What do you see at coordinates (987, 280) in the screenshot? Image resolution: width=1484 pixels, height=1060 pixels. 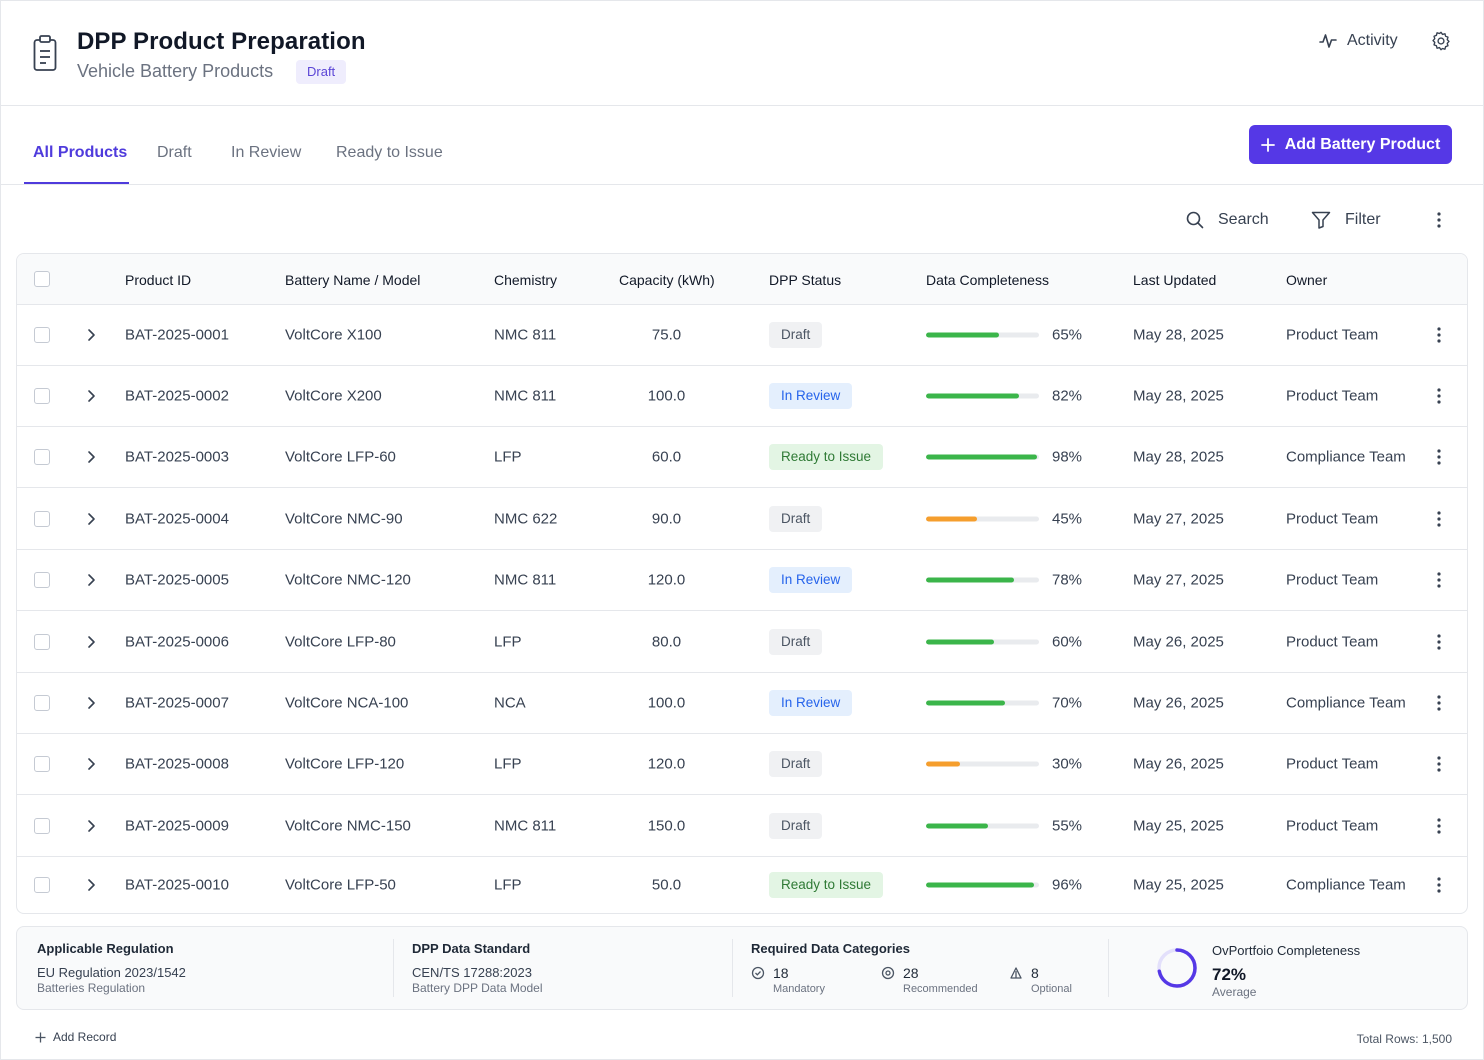 I see `column-header-data-completeness: Data Completeness` at bounding box center [987, 280].